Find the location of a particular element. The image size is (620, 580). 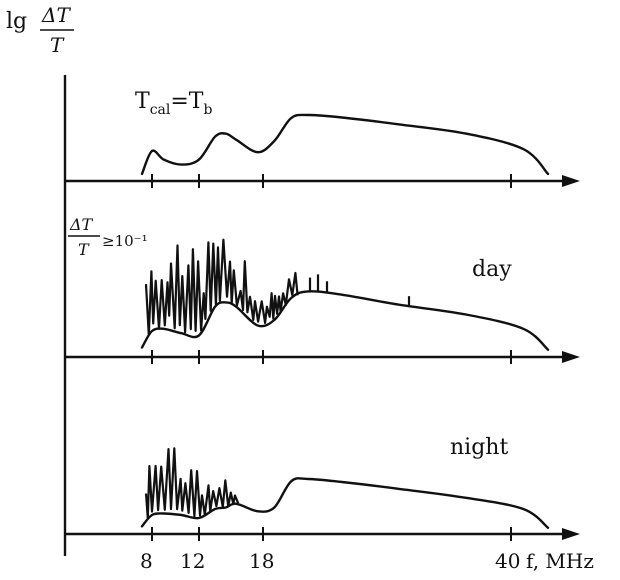

x-axis-top is located at coordinates (322, 181).